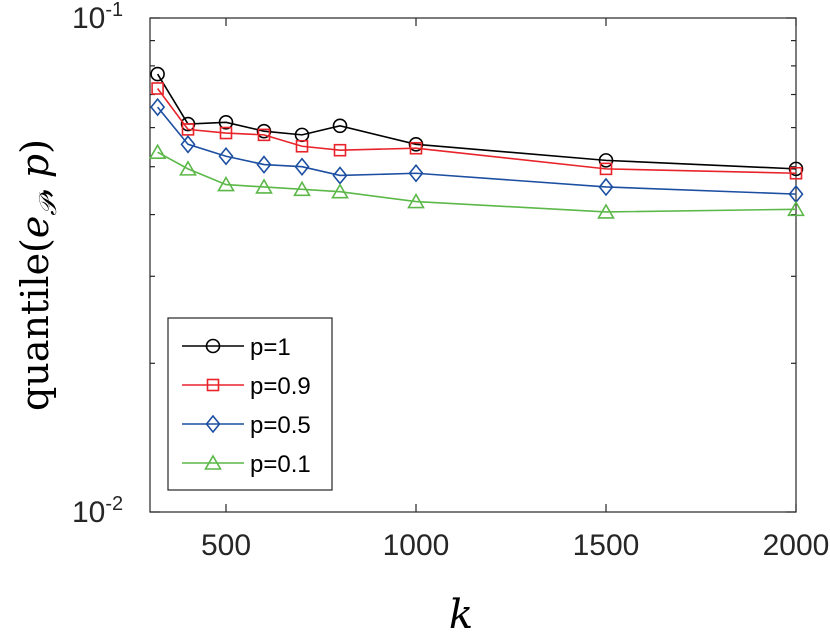  What do you see at coordinates (213, 385) in the screenshot?
I see `legend-marker-square` at bounding box center [213, 385].